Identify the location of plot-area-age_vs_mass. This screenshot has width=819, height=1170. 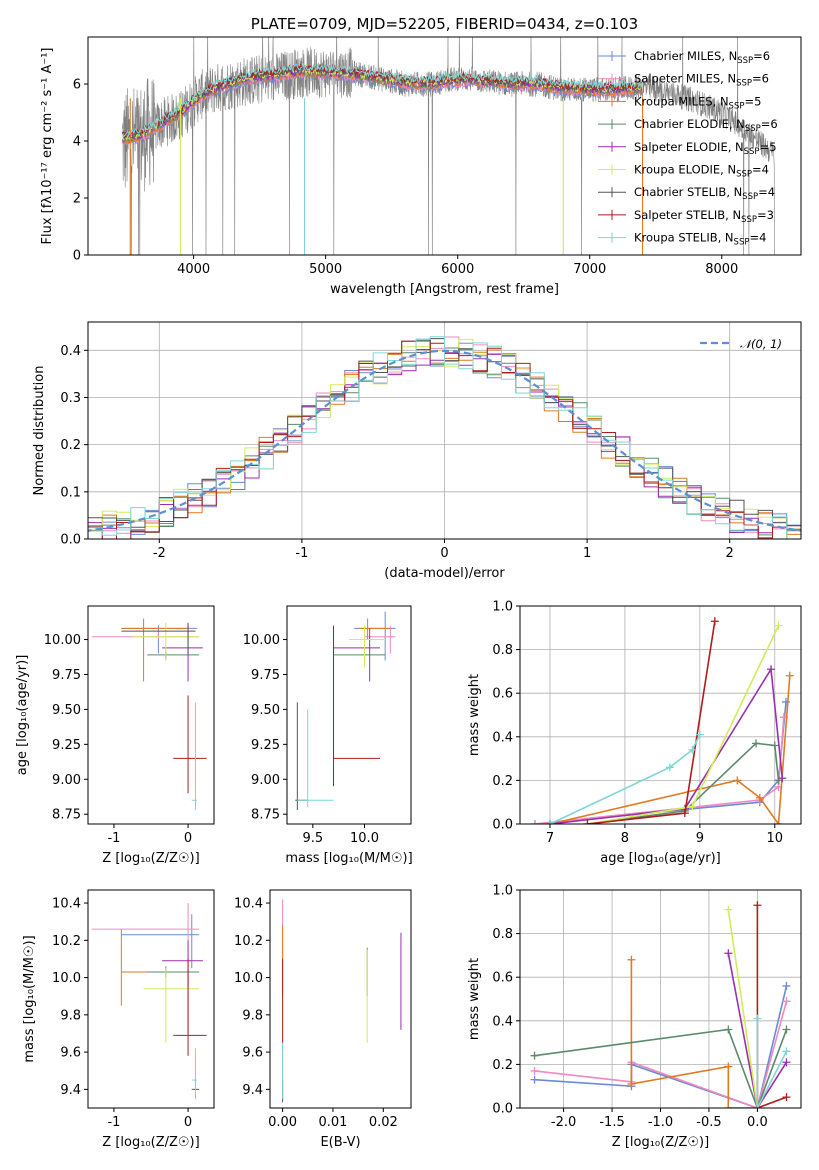
(345, 711).